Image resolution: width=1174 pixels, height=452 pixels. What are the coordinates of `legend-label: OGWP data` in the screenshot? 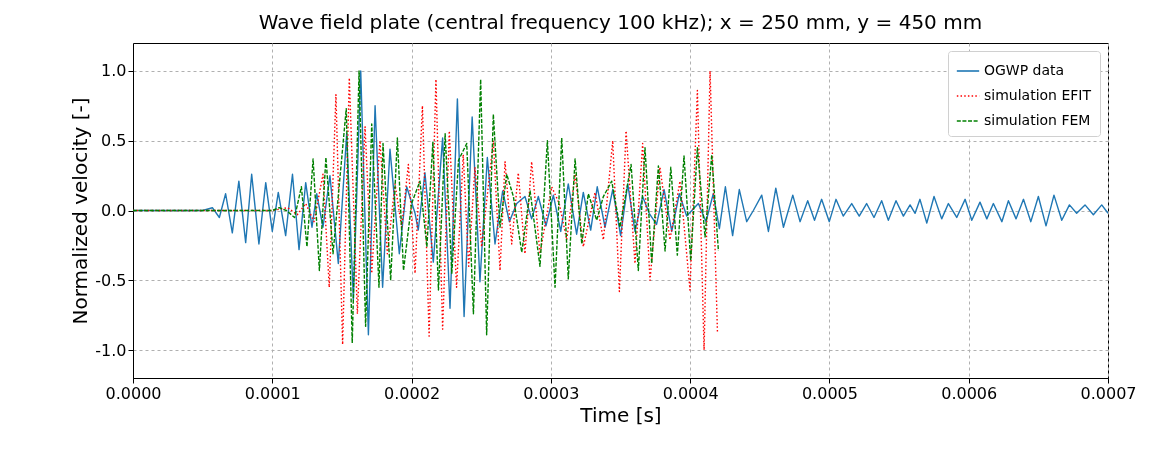 It's located at (1024, 70).